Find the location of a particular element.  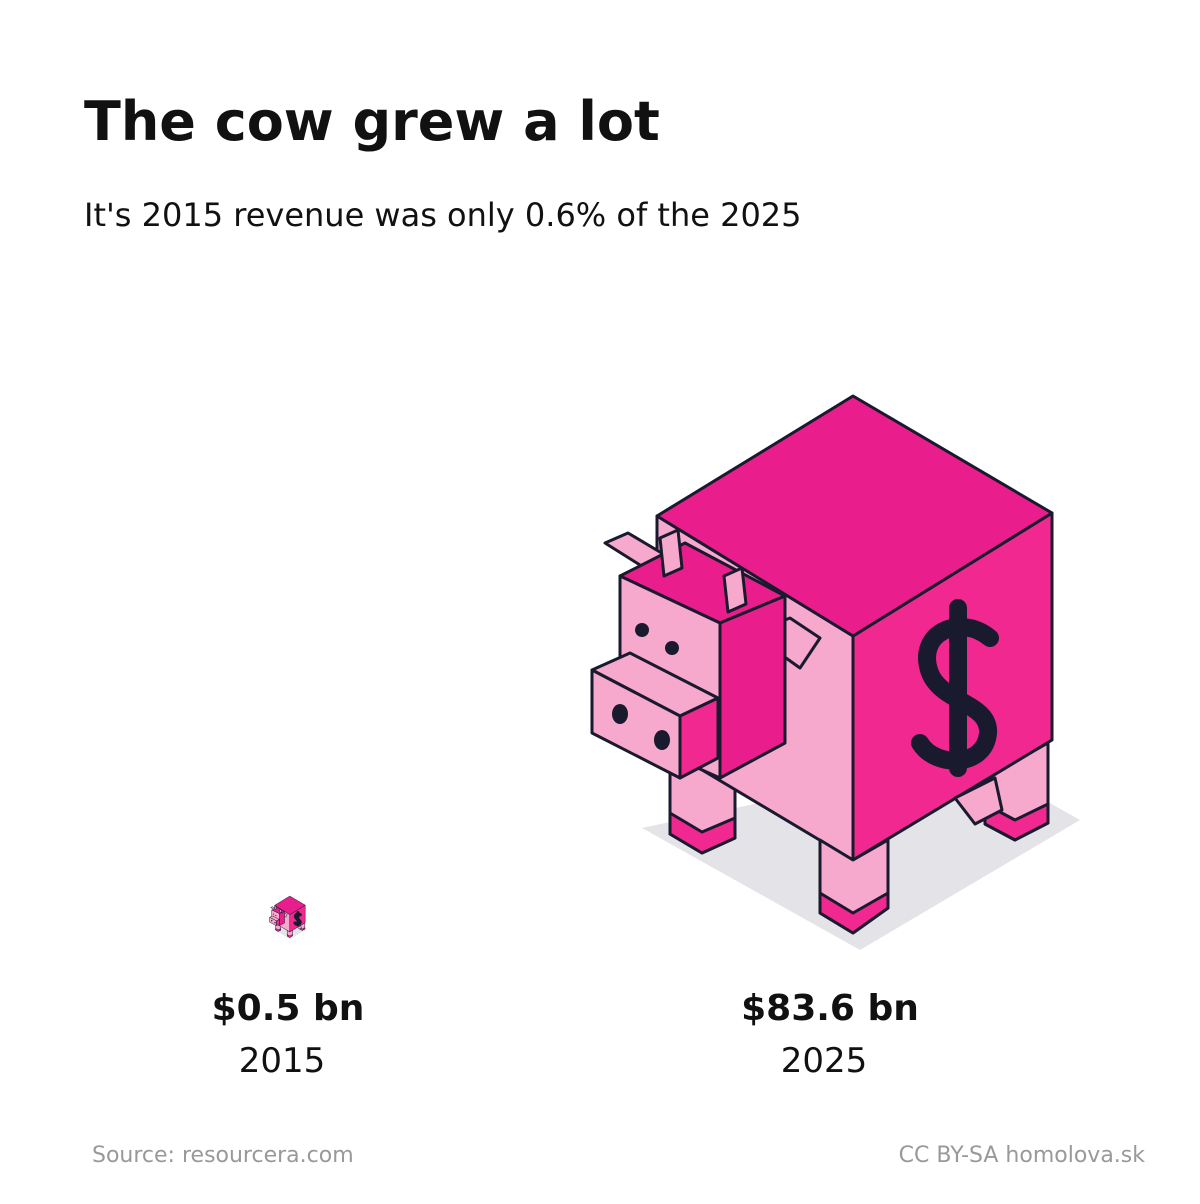

category-label: 2015 is located at coordinates (282, 1061).